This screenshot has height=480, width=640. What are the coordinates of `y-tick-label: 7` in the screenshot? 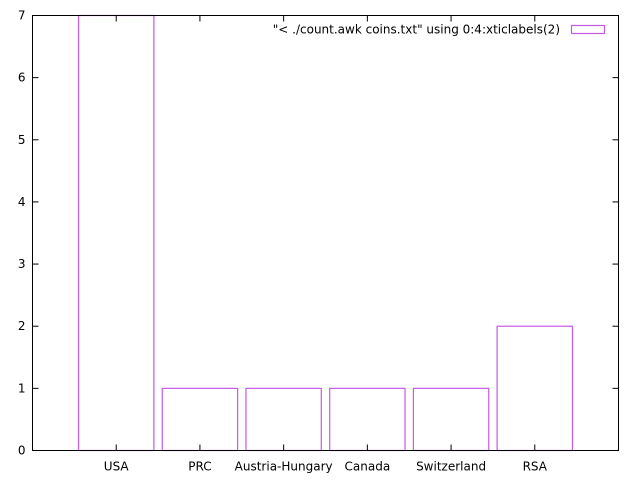 It's located at (22, 16).